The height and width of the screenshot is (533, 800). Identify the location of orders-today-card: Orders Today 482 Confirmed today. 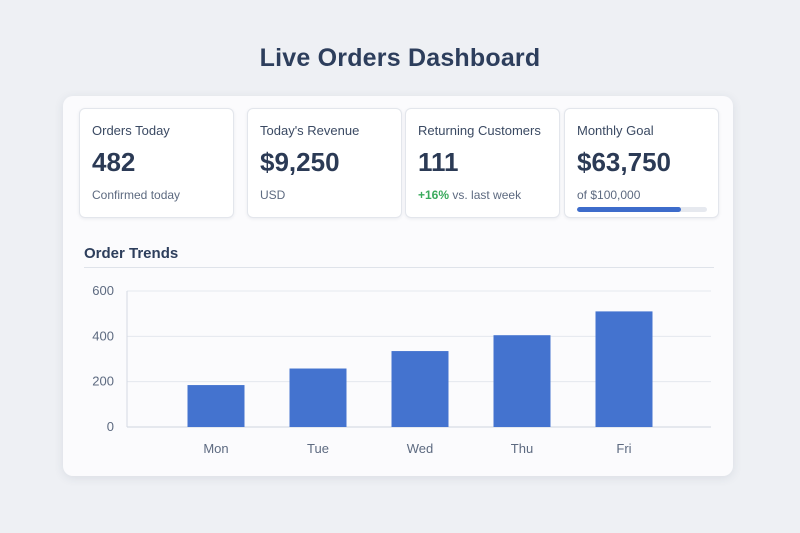
(156, 163).